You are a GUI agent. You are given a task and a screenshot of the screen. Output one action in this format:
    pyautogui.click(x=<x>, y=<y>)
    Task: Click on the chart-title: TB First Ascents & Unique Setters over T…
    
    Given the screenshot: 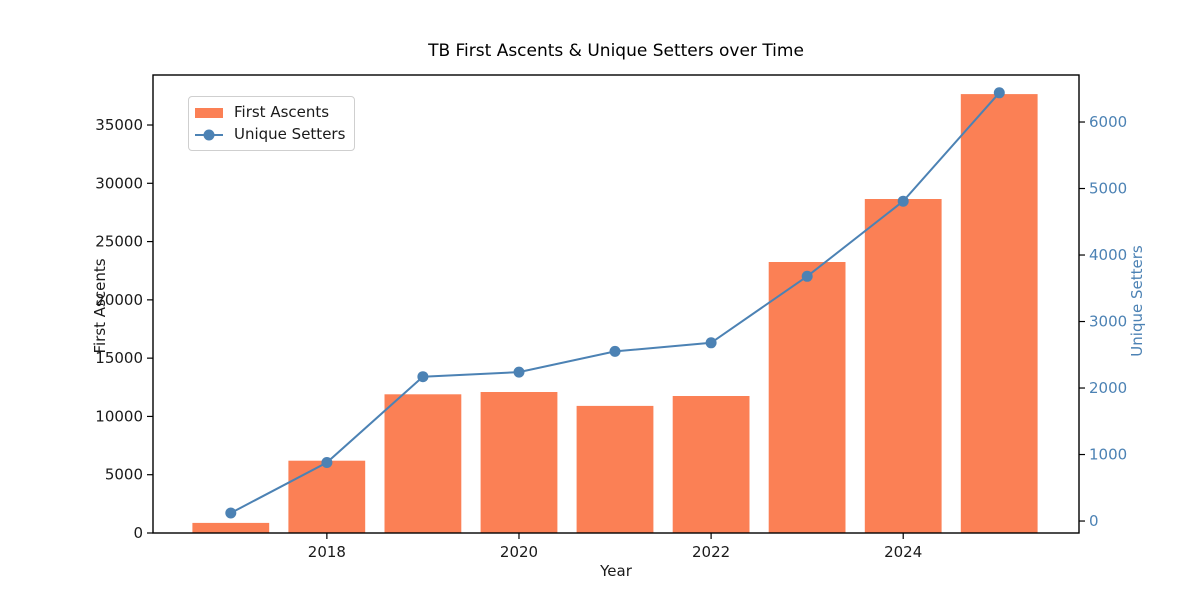 What is the action you would take?
    pyautogui.click(x=616, y=51)
    